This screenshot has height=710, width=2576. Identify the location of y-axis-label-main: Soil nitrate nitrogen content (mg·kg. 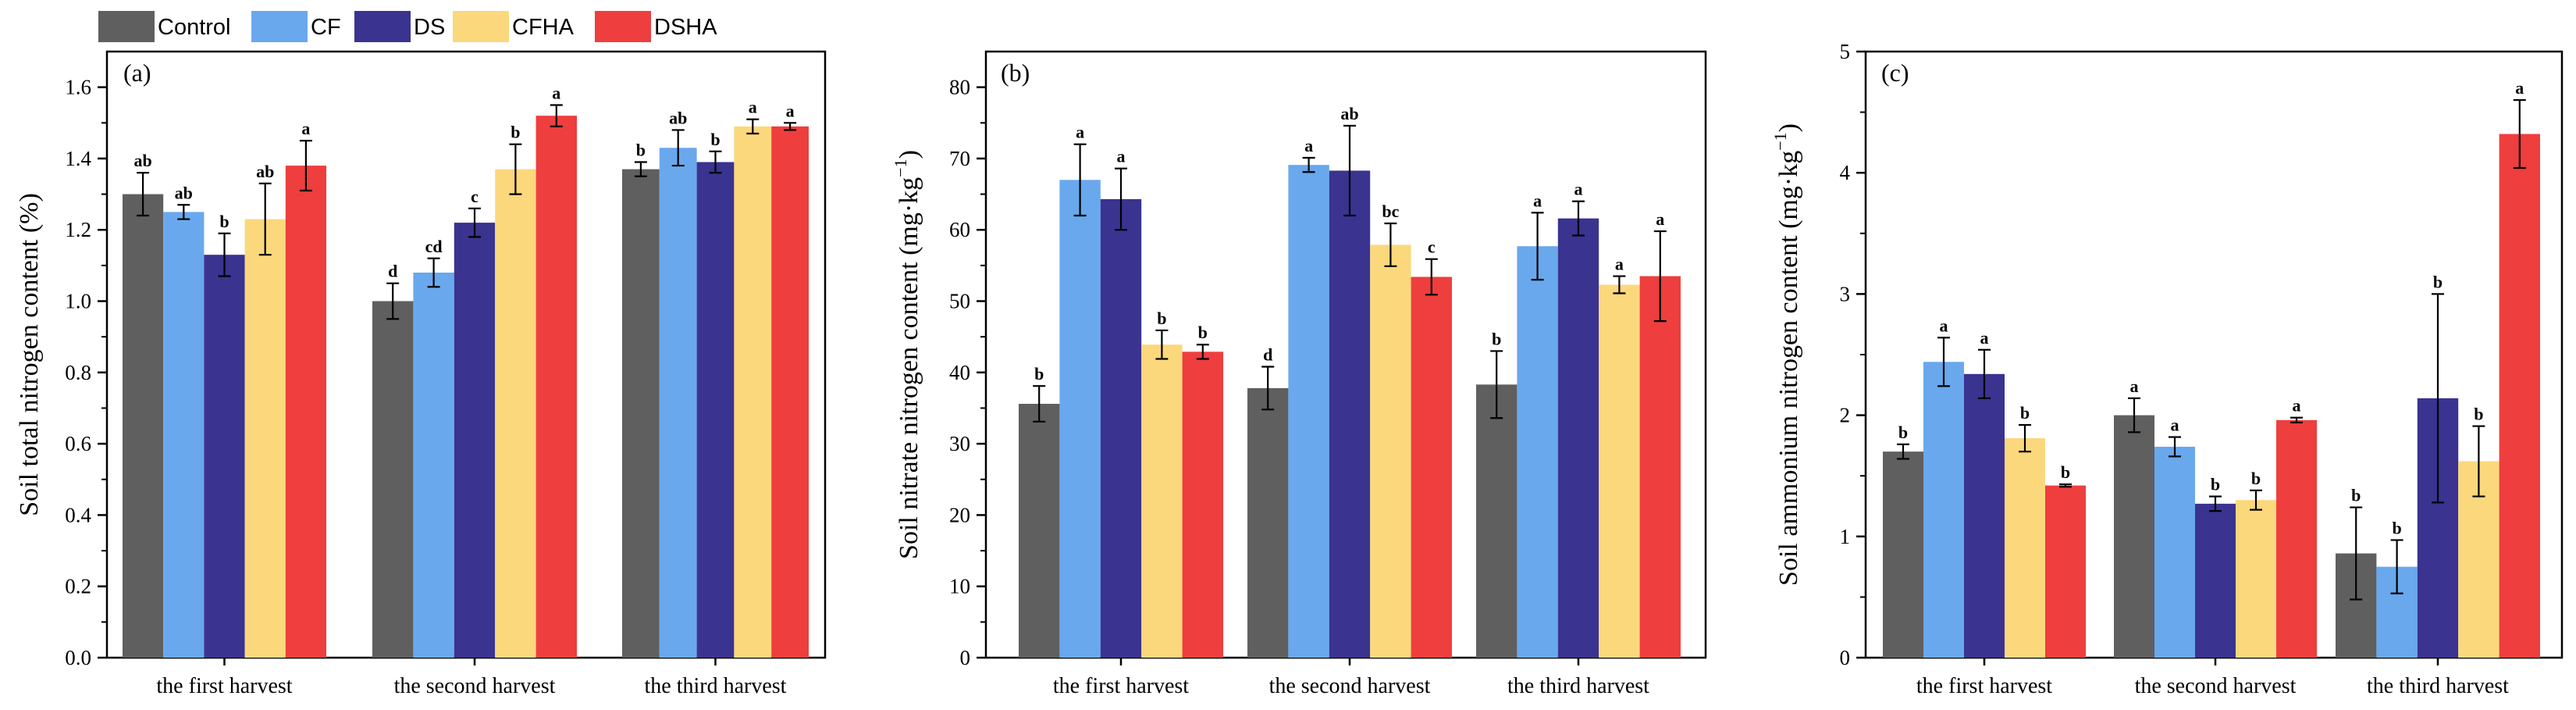
(909, 368).